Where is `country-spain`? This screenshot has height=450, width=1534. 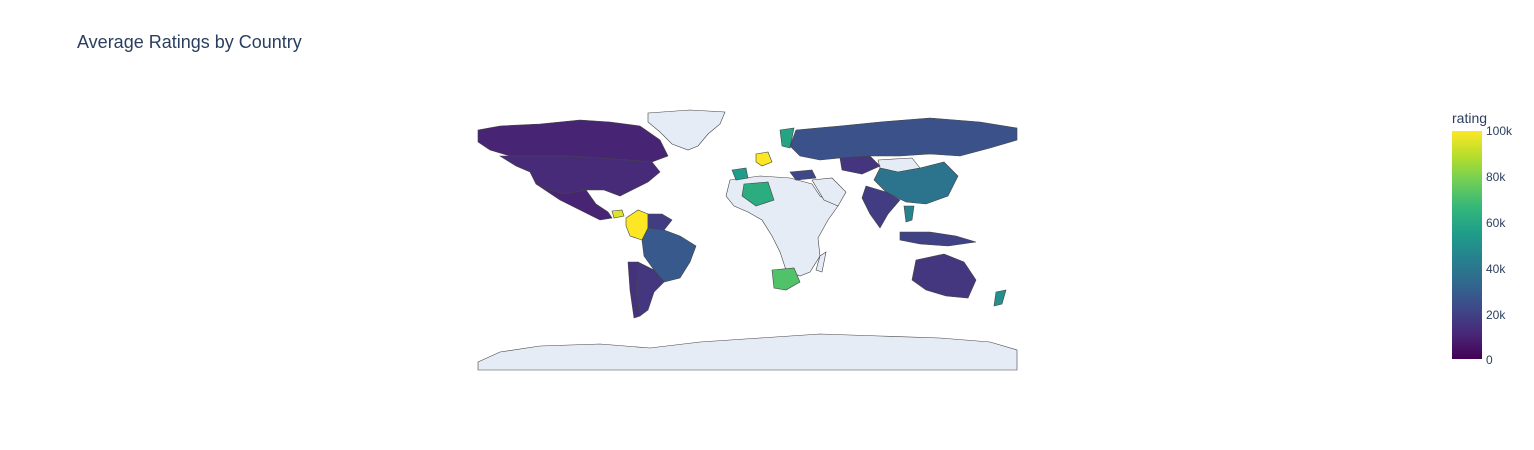 country-spain is located at coordinates (740, 174).